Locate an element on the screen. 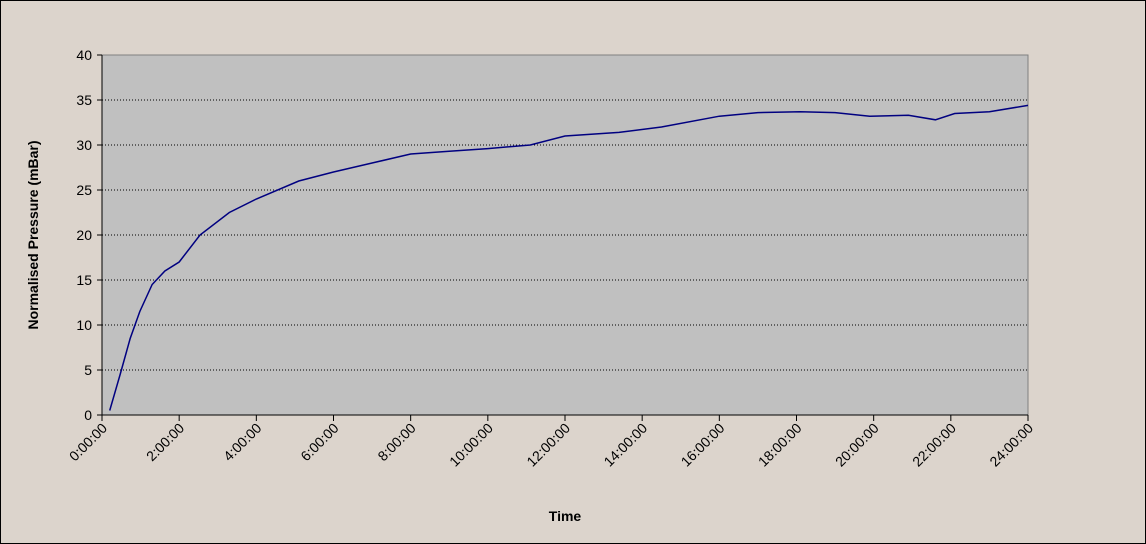 The image size is (1146, 544). y-axis-label: Normalised Pressure (mBar) is located at coordinates (33, 234).